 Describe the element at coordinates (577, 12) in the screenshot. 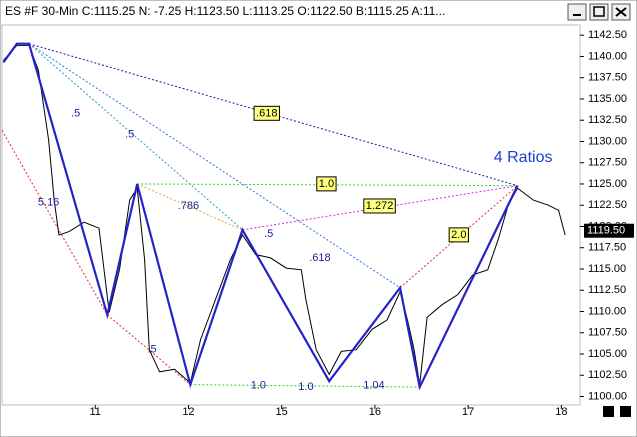

I see `minimize-button` at that location.